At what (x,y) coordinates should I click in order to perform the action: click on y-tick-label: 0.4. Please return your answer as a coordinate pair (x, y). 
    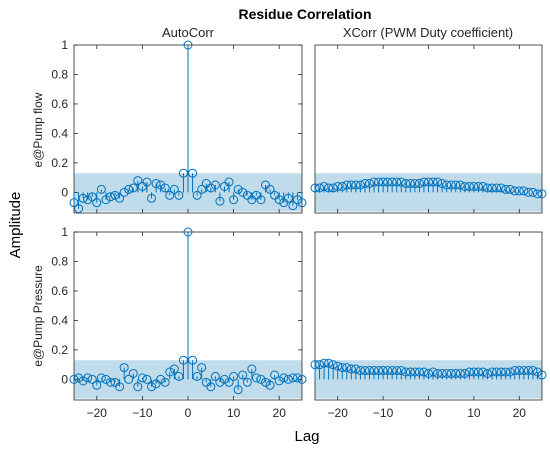
    Looking at the image, I should click on (59, 133).